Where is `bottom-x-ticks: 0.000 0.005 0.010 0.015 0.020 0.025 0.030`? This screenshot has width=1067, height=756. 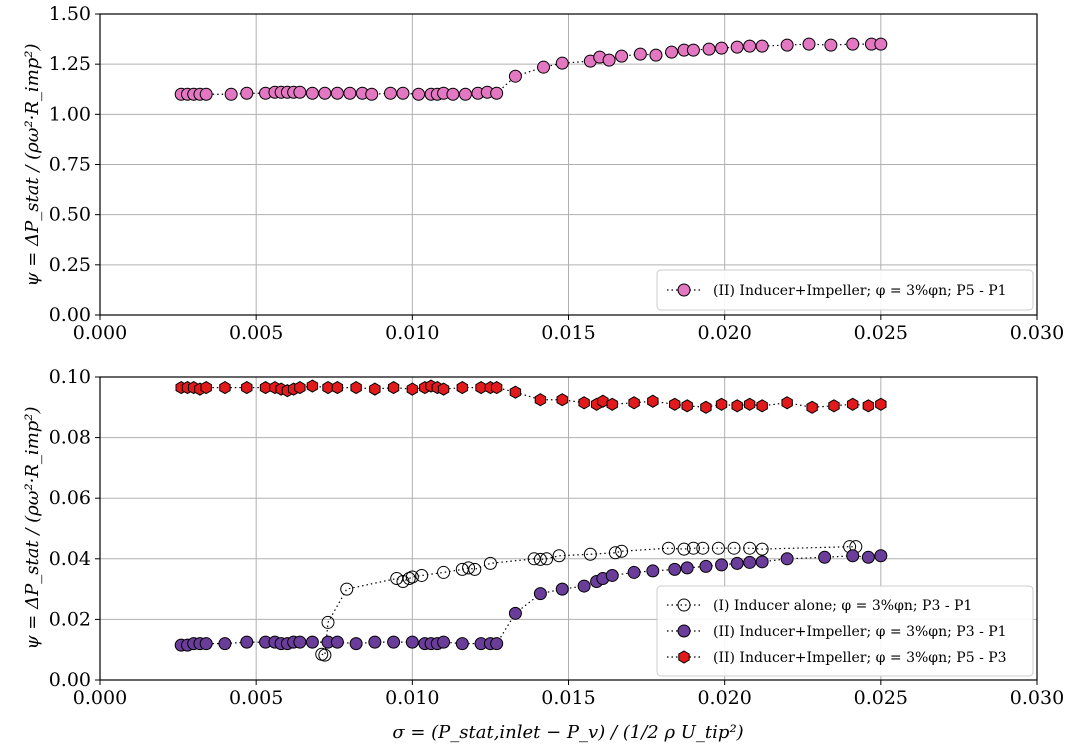 bottom-x-ticks: 0.000 0.005 0.010 0.015 0.020 0.025 0.030 is located at coordinates (568, 694).